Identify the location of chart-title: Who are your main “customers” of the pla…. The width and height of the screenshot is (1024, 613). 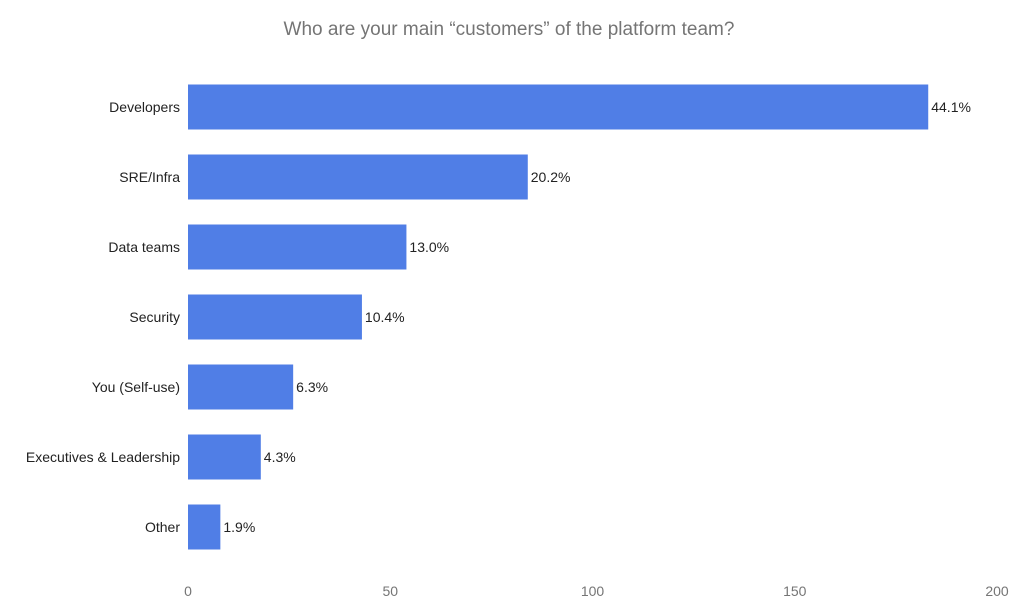
(509, 29).